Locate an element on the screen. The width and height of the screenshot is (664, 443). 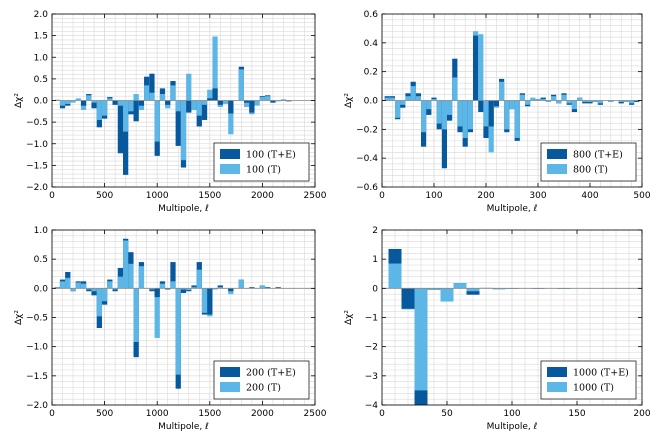
x-tick-label: 2500 is located at coordinates (315, 414).